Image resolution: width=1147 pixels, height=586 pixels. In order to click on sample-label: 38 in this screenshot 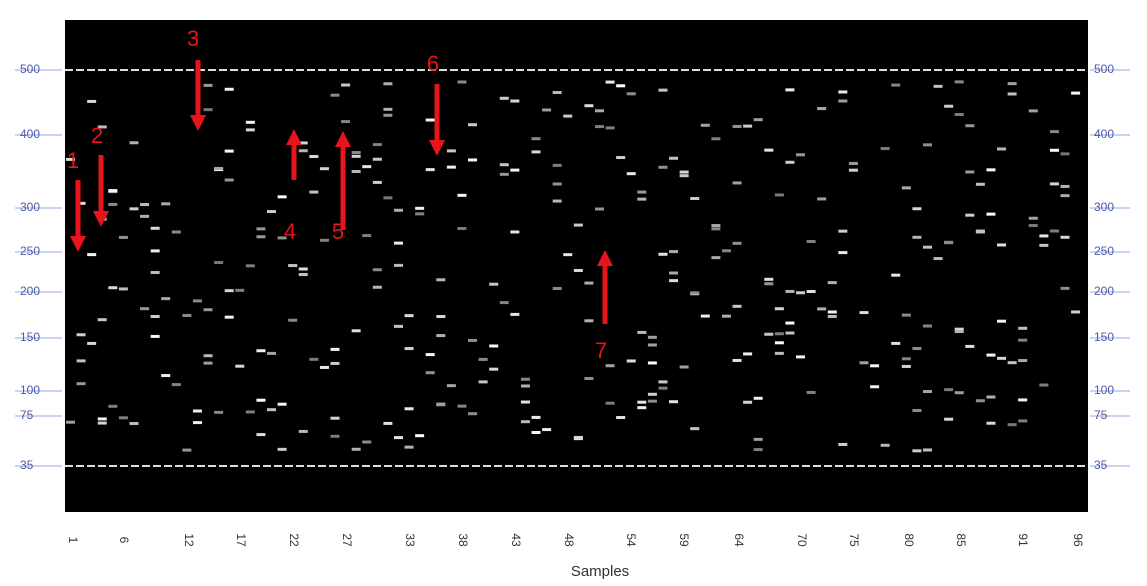, I will do `click(463, 540)`.